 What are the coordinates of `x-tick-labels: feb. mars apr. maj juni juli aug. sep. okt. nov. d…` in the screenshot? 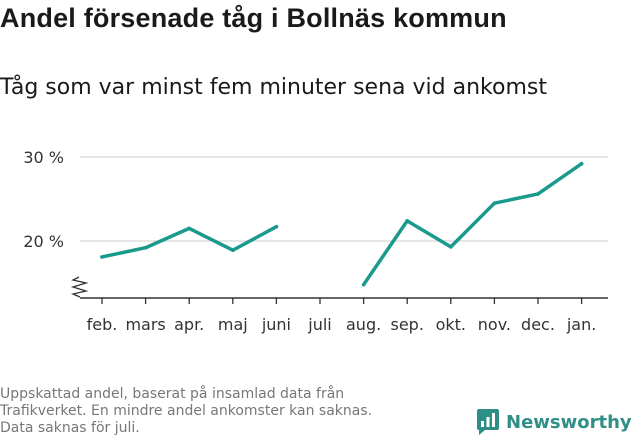 It's located at (342, 324).